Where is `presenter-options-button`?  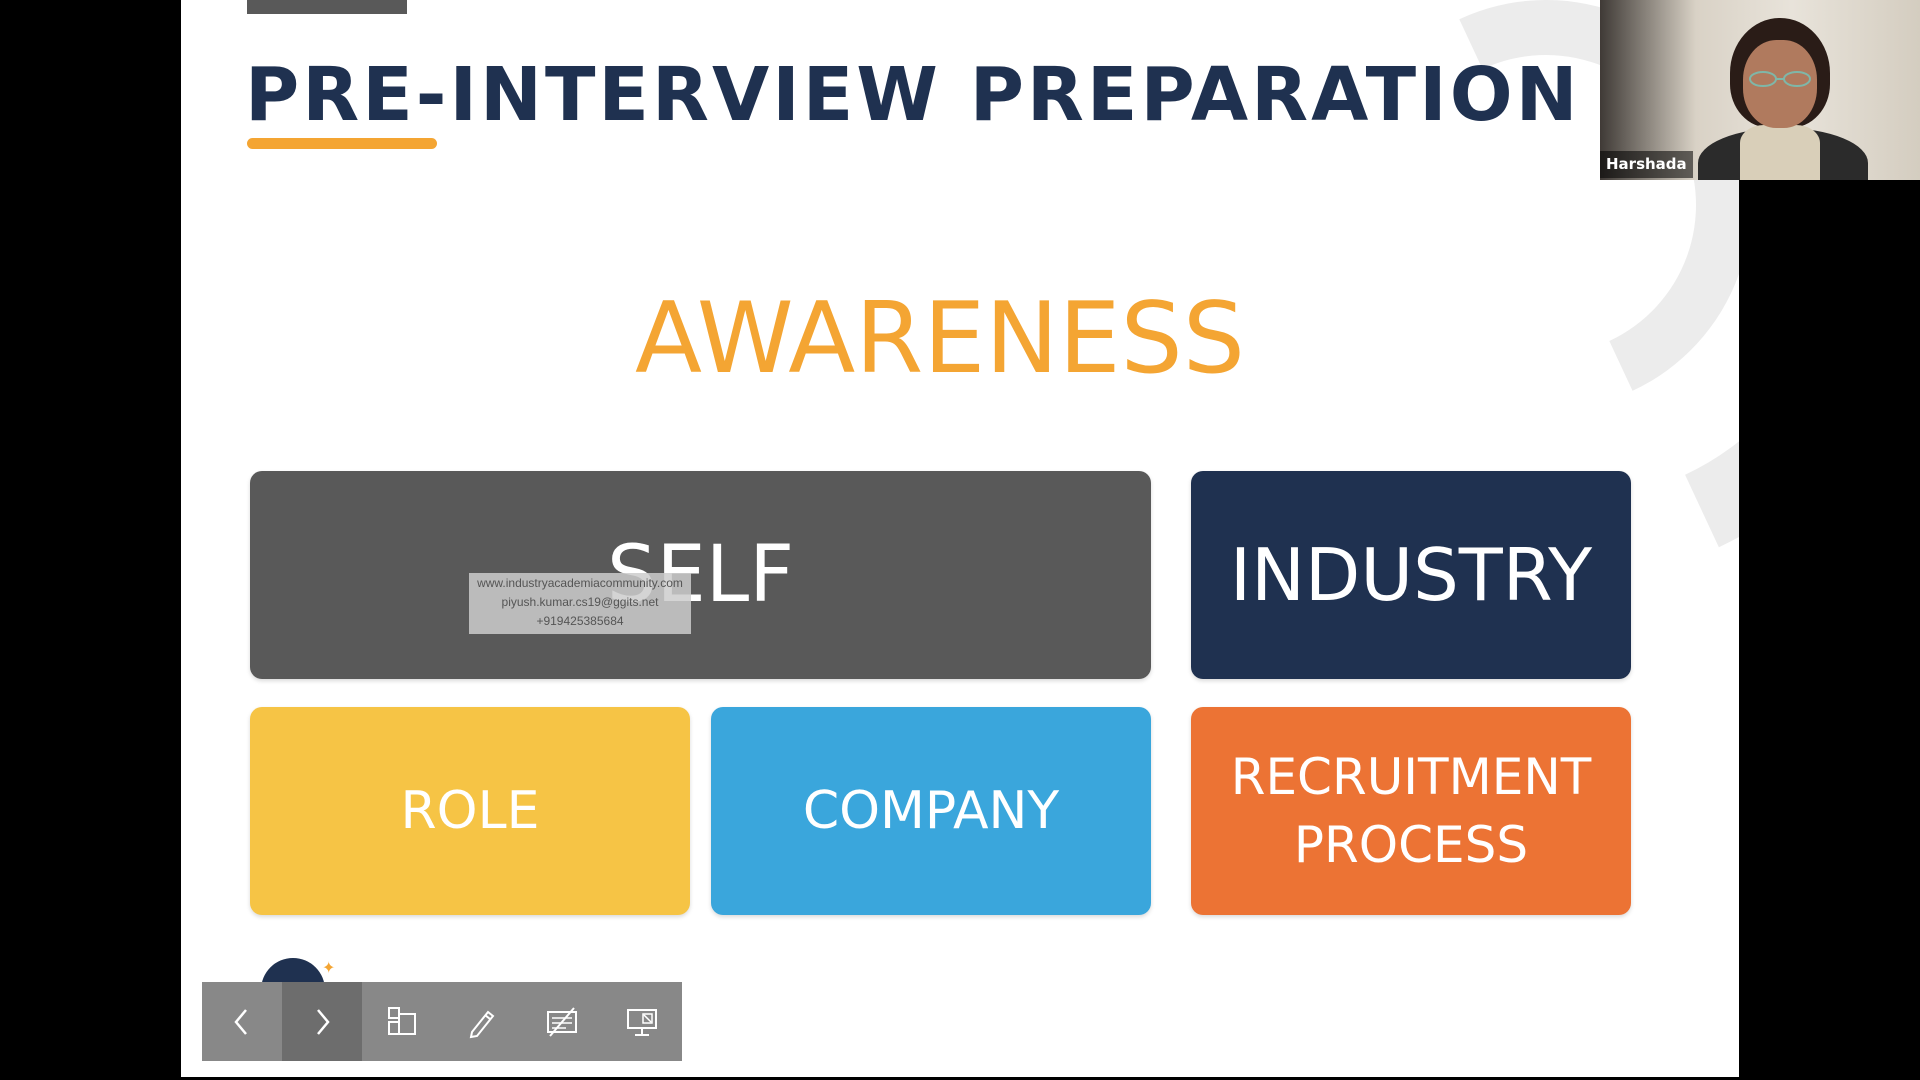 presenter-options-button is located at coordinates (642, 1021).